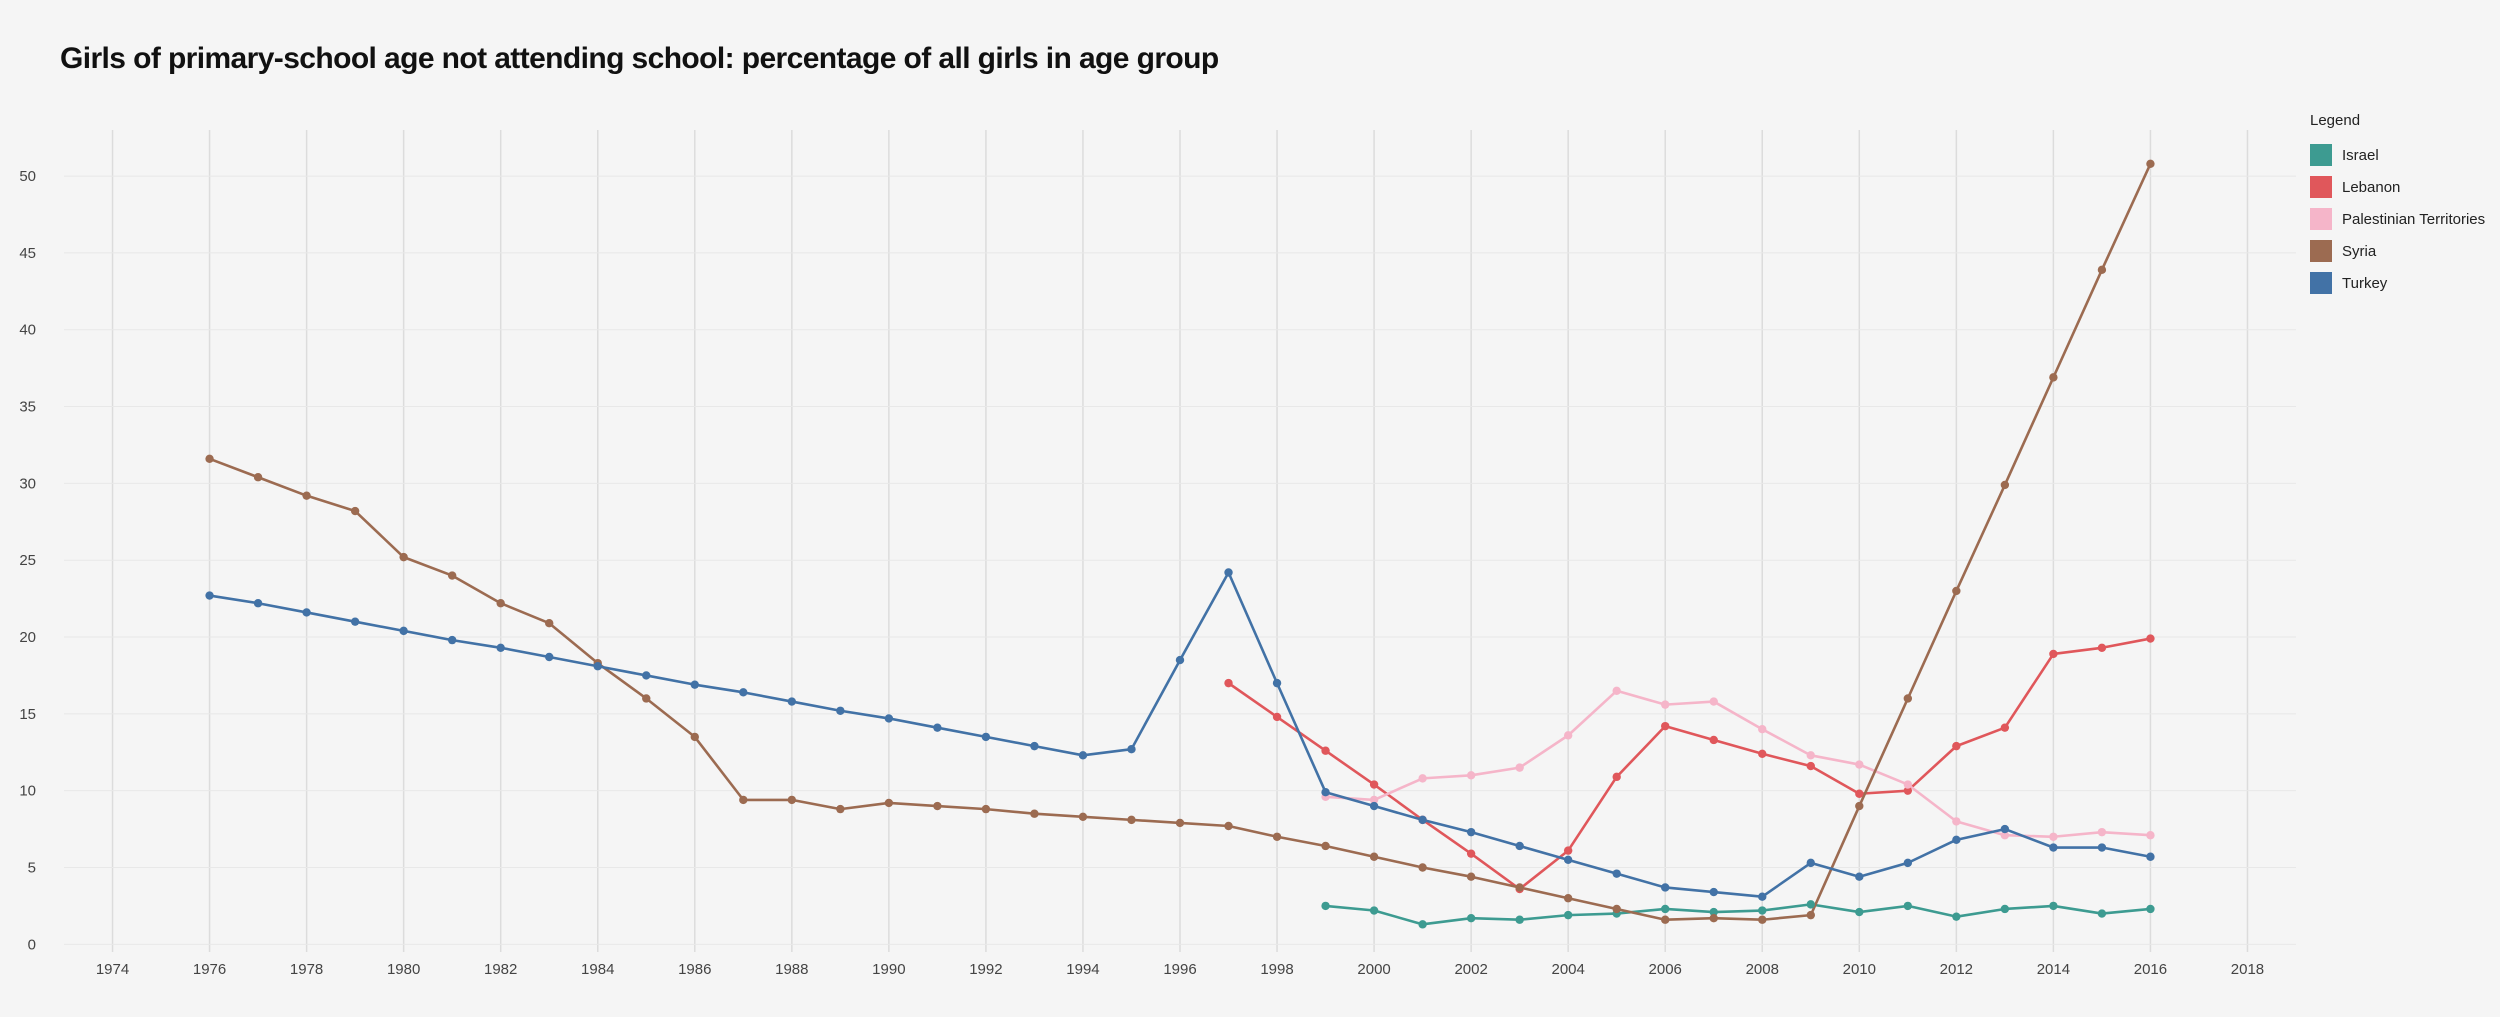 This screenshot has width=2500, height=1017. Describe the element at coordinates (2397, 283) in the screenshot. I see `legend-item-turkey: Turkey` at that location.